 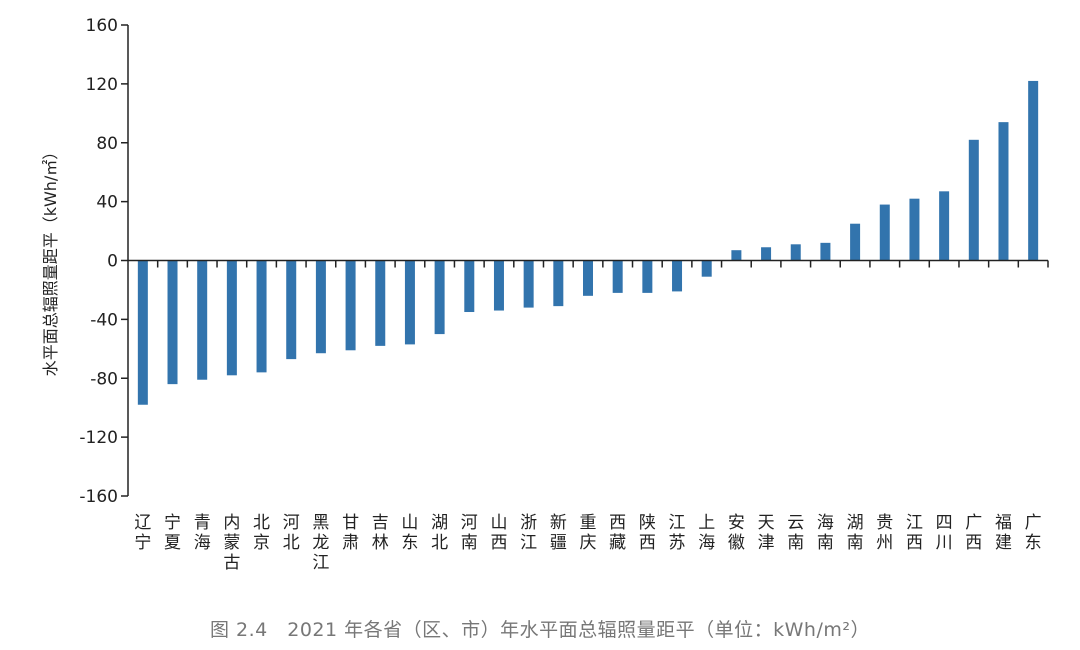 What do you see at coordinates (261, 316) in the screenshot?
I see `bar-北京` at bounding box center [261, 316].